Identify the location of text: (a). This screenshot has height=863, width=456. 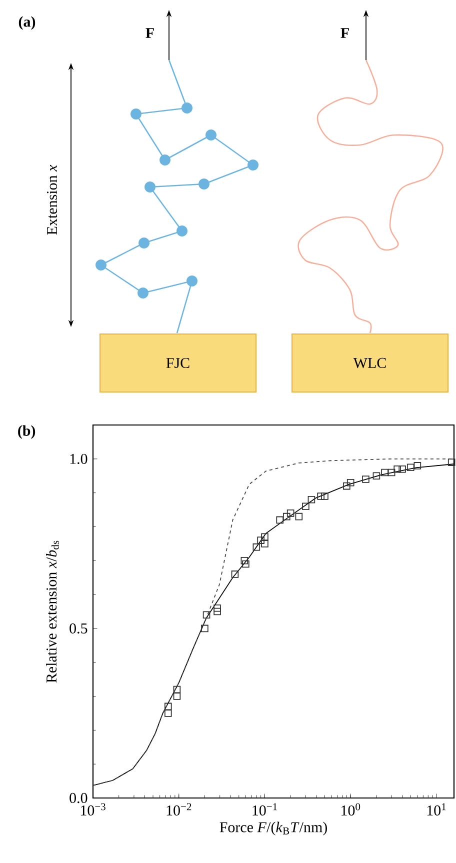
(27, 23).